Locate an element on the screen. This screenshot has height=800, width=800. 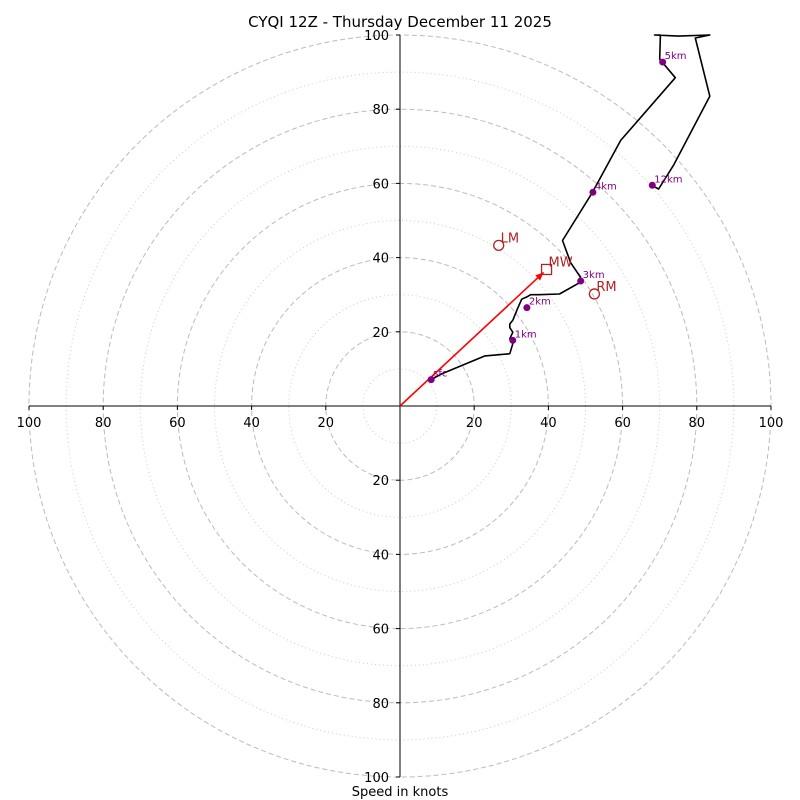
storm-motion-label-rm: RM is located at coordinates (606, 287).